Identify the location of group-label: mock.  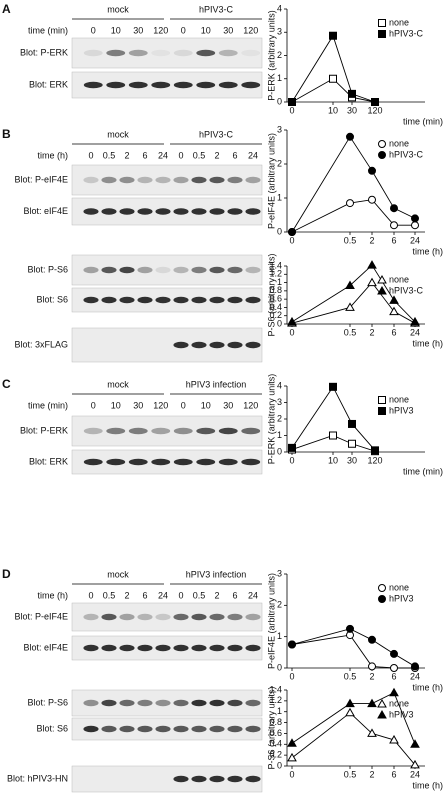
(118, 134).